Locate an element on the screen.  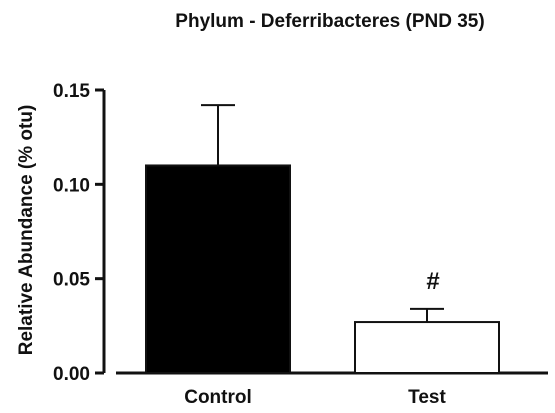
bar-test is located at coordinates (427, 347).